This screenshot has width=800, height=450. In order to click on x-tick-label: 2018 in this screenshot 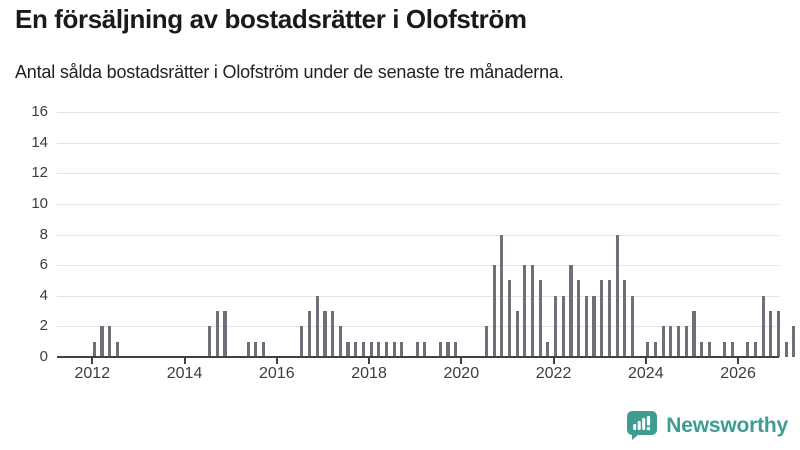, I will do `click(369, 373)`.